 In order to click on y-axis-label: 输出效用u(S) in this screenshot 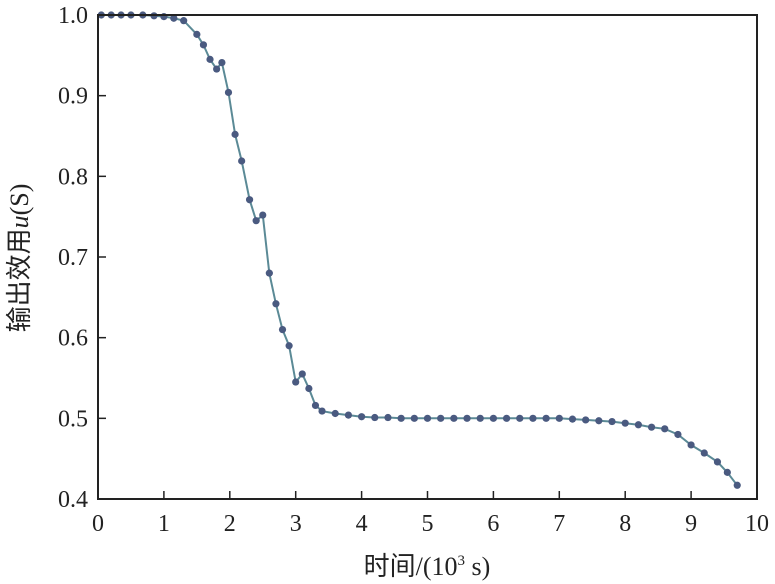, I will do `click(19, 258)`.